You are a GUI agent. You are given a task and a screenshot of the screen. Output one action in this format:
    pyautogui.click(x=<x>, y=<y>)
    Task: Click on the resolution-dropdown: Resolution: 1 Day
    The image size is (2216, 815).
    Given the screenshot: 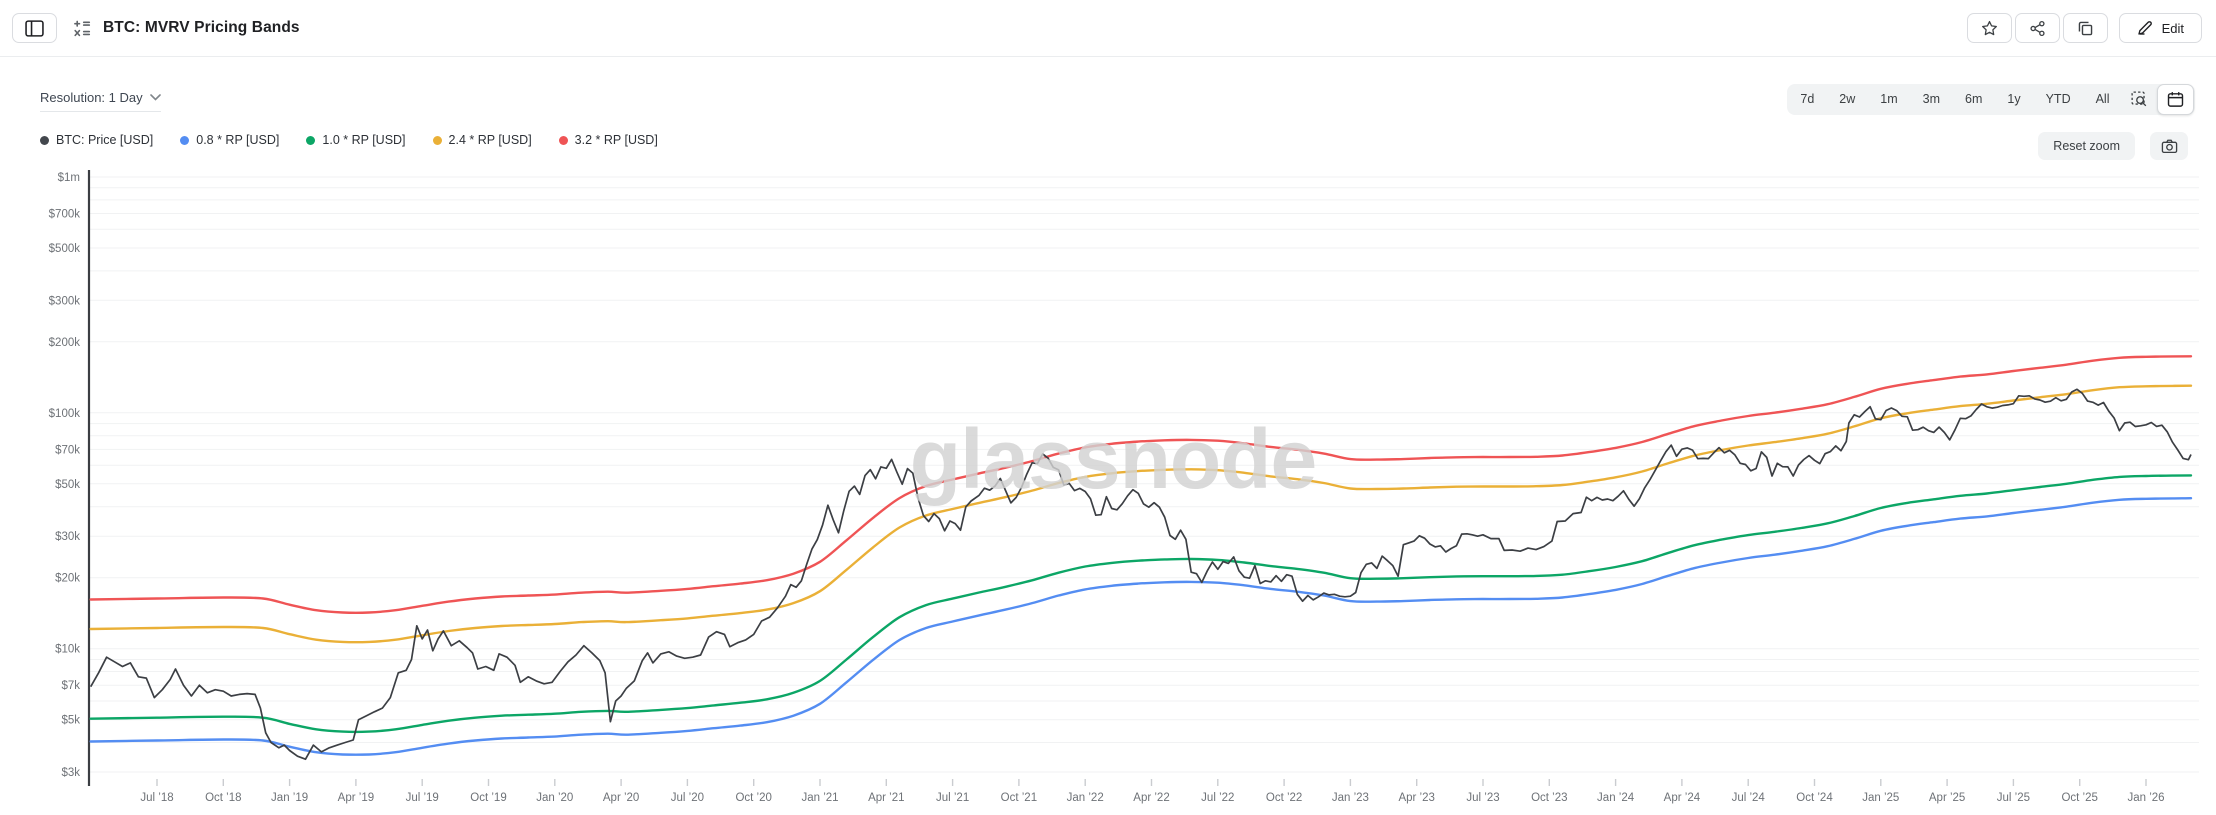 What is the action you would take?
    pyautogui.click(x=100, y=101)
    